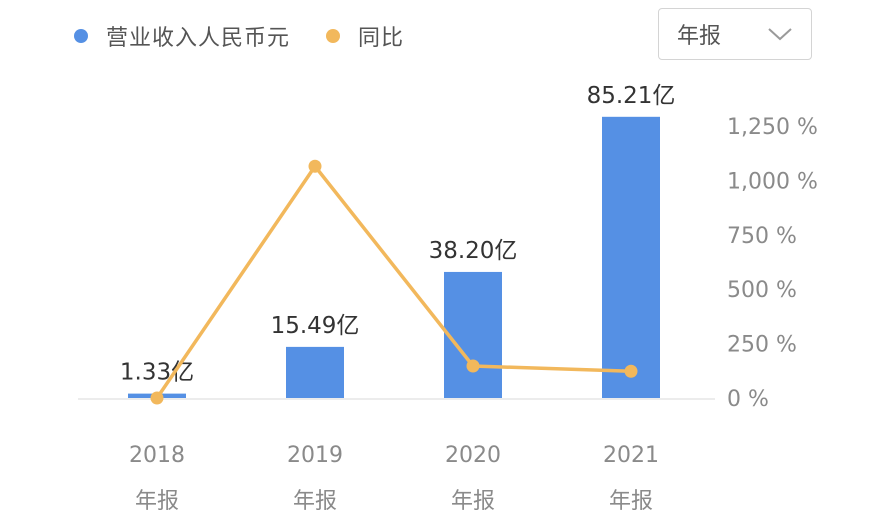  What do you see at coordinates (772, 181) in the screenshot?
I see `y2-tick-label: 1,000 %` at bounding box center [772, 181].